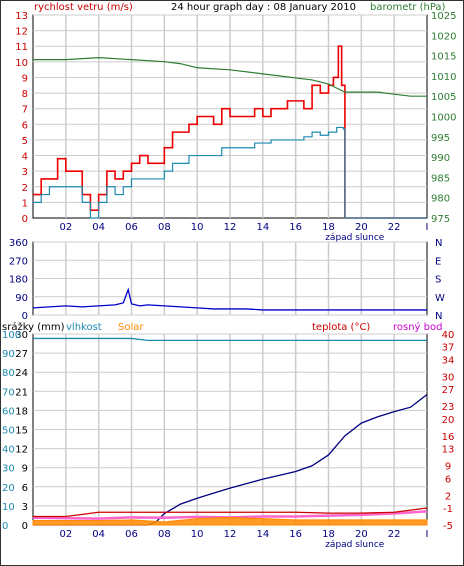  I want to click on pressure-tick-label: 1000, so click(443, 118).